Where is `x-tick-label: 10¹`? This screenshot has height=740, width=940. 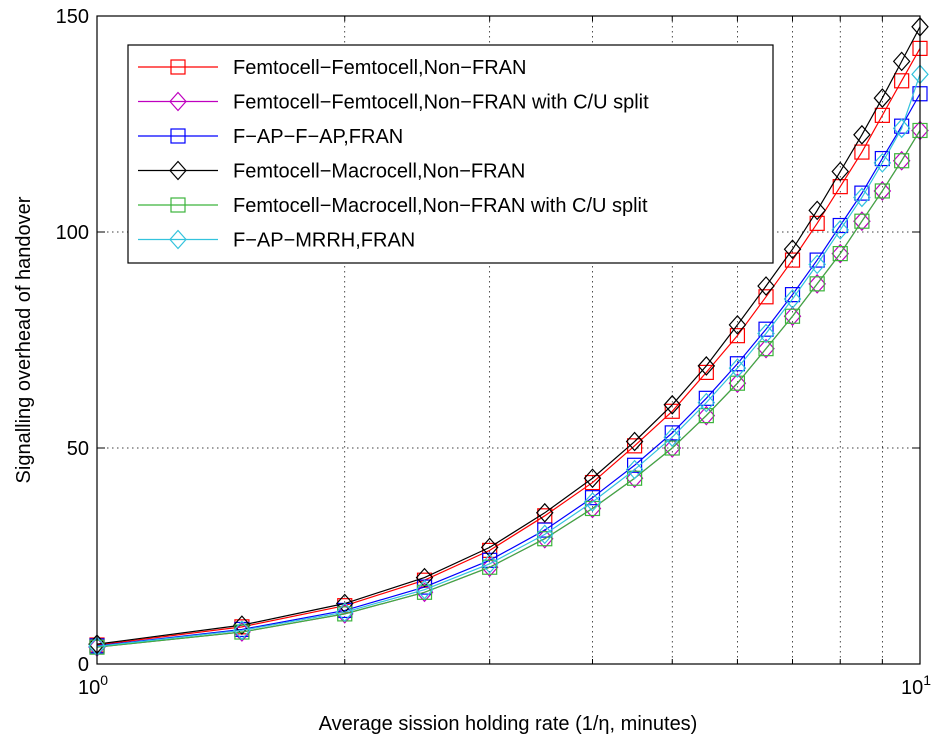
x-tick-label: 10¹ is located at coordinates (916, 685).